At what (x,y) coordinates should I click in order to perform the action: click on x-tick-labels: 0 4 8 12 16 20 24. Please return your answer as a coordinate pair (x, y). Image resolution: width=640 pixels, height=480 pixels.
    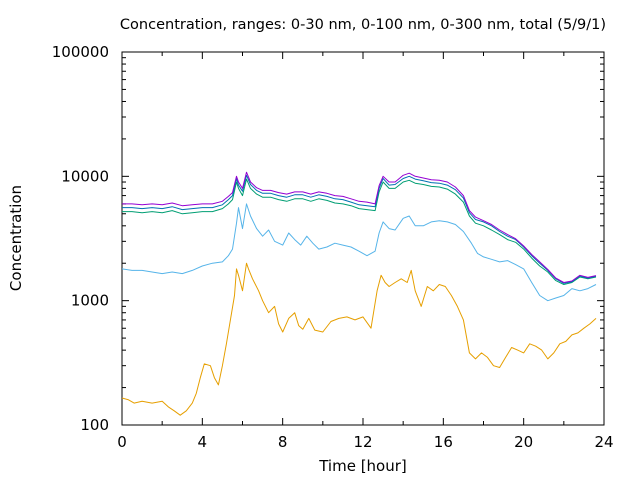
    Looking at the image, I should click on (365, 442).